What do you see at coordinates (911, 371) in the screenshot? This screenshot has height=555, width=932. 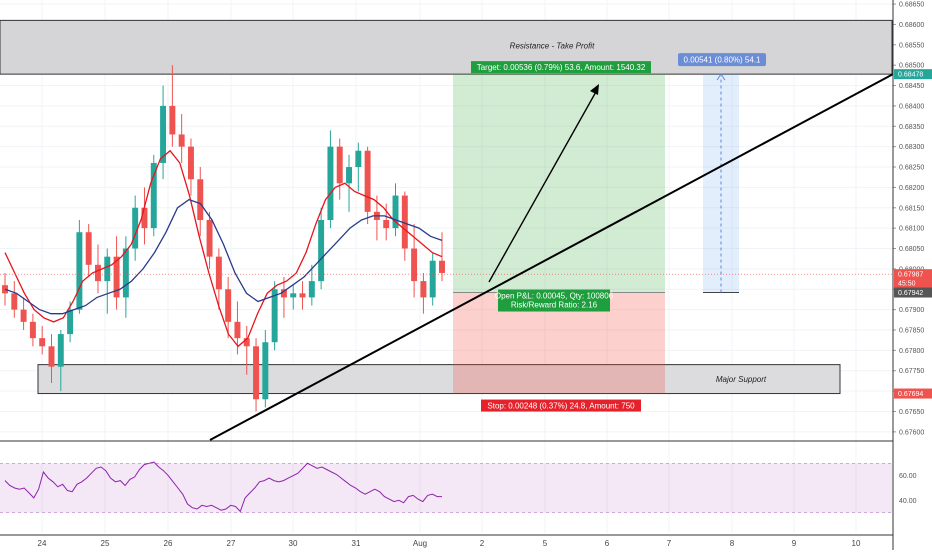 I see `price-tick-label: 0.67750` at bounding box center [911, 371].